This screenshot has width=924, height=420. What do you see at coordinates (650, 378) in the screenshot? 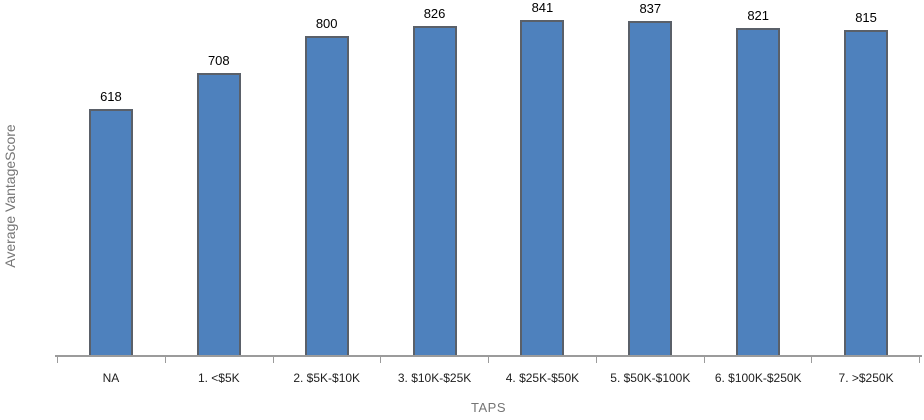
I see `x-tick-label: 5. $50K-$100K` at bounding box center [650, 378].